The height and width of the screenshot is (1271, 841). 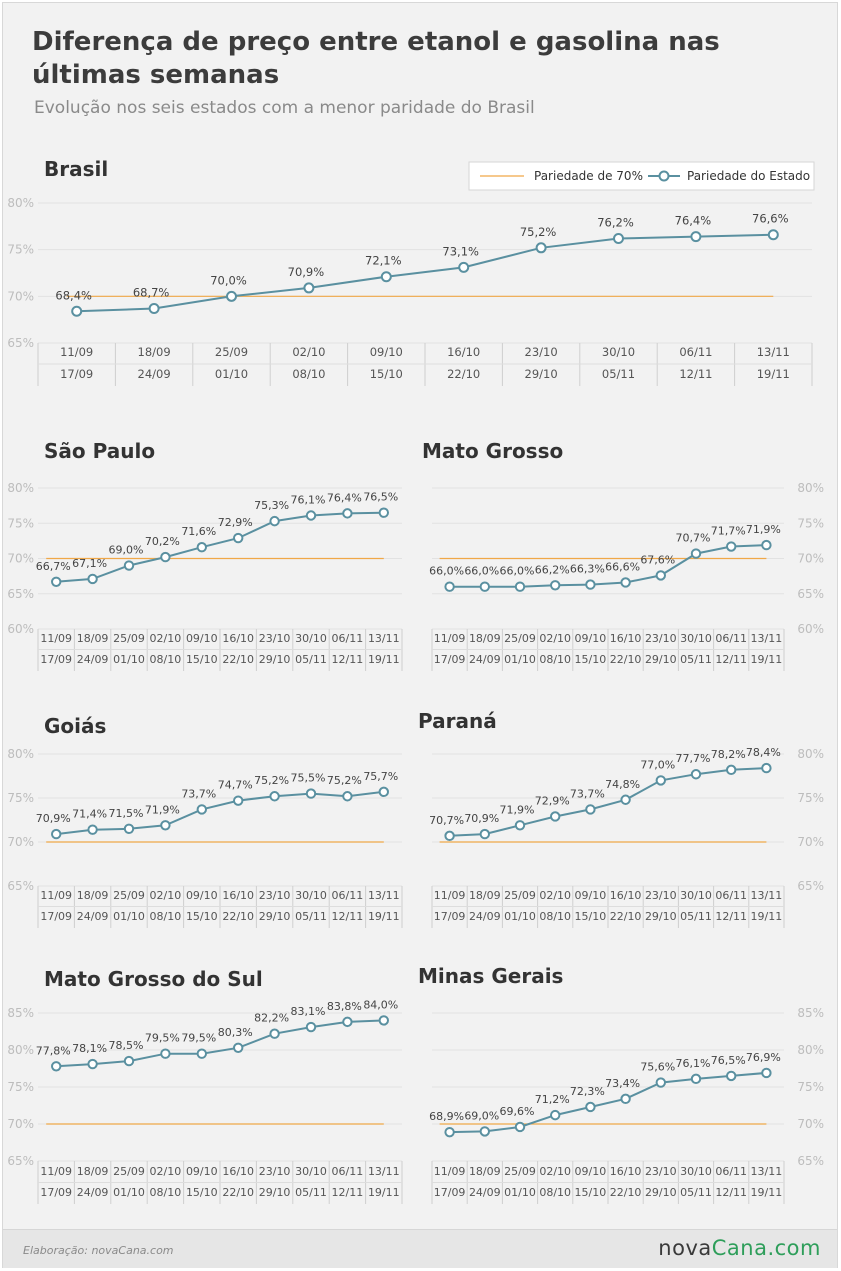 I want to click on data-label: 72,1%, so click(x=383, y=261).